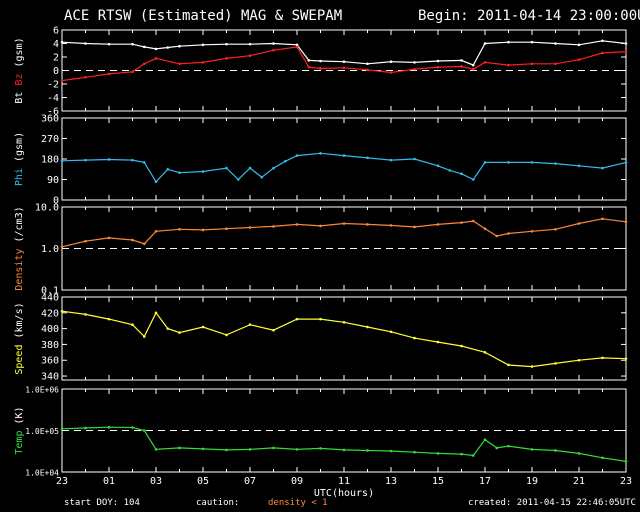 The width and height of the screenshot is (640, 512). What do you see at coordinates (50, 249) in the screenshot?
I see `density-y-tick-label: 1.0` at bounding box center [50, 249].